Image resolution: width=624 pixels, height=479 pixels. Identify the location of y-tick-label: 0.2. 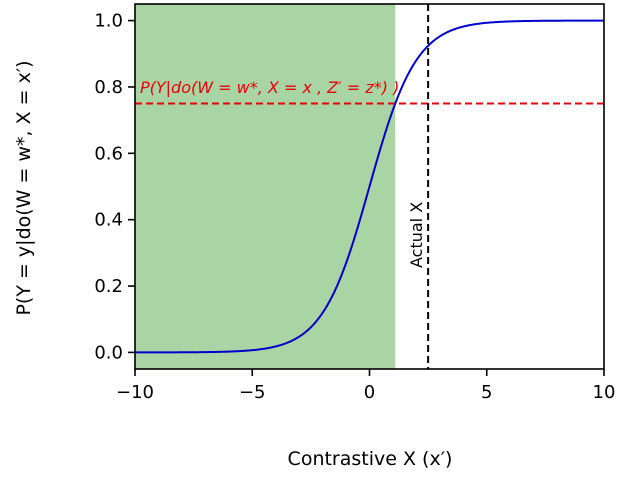
(108, 286).